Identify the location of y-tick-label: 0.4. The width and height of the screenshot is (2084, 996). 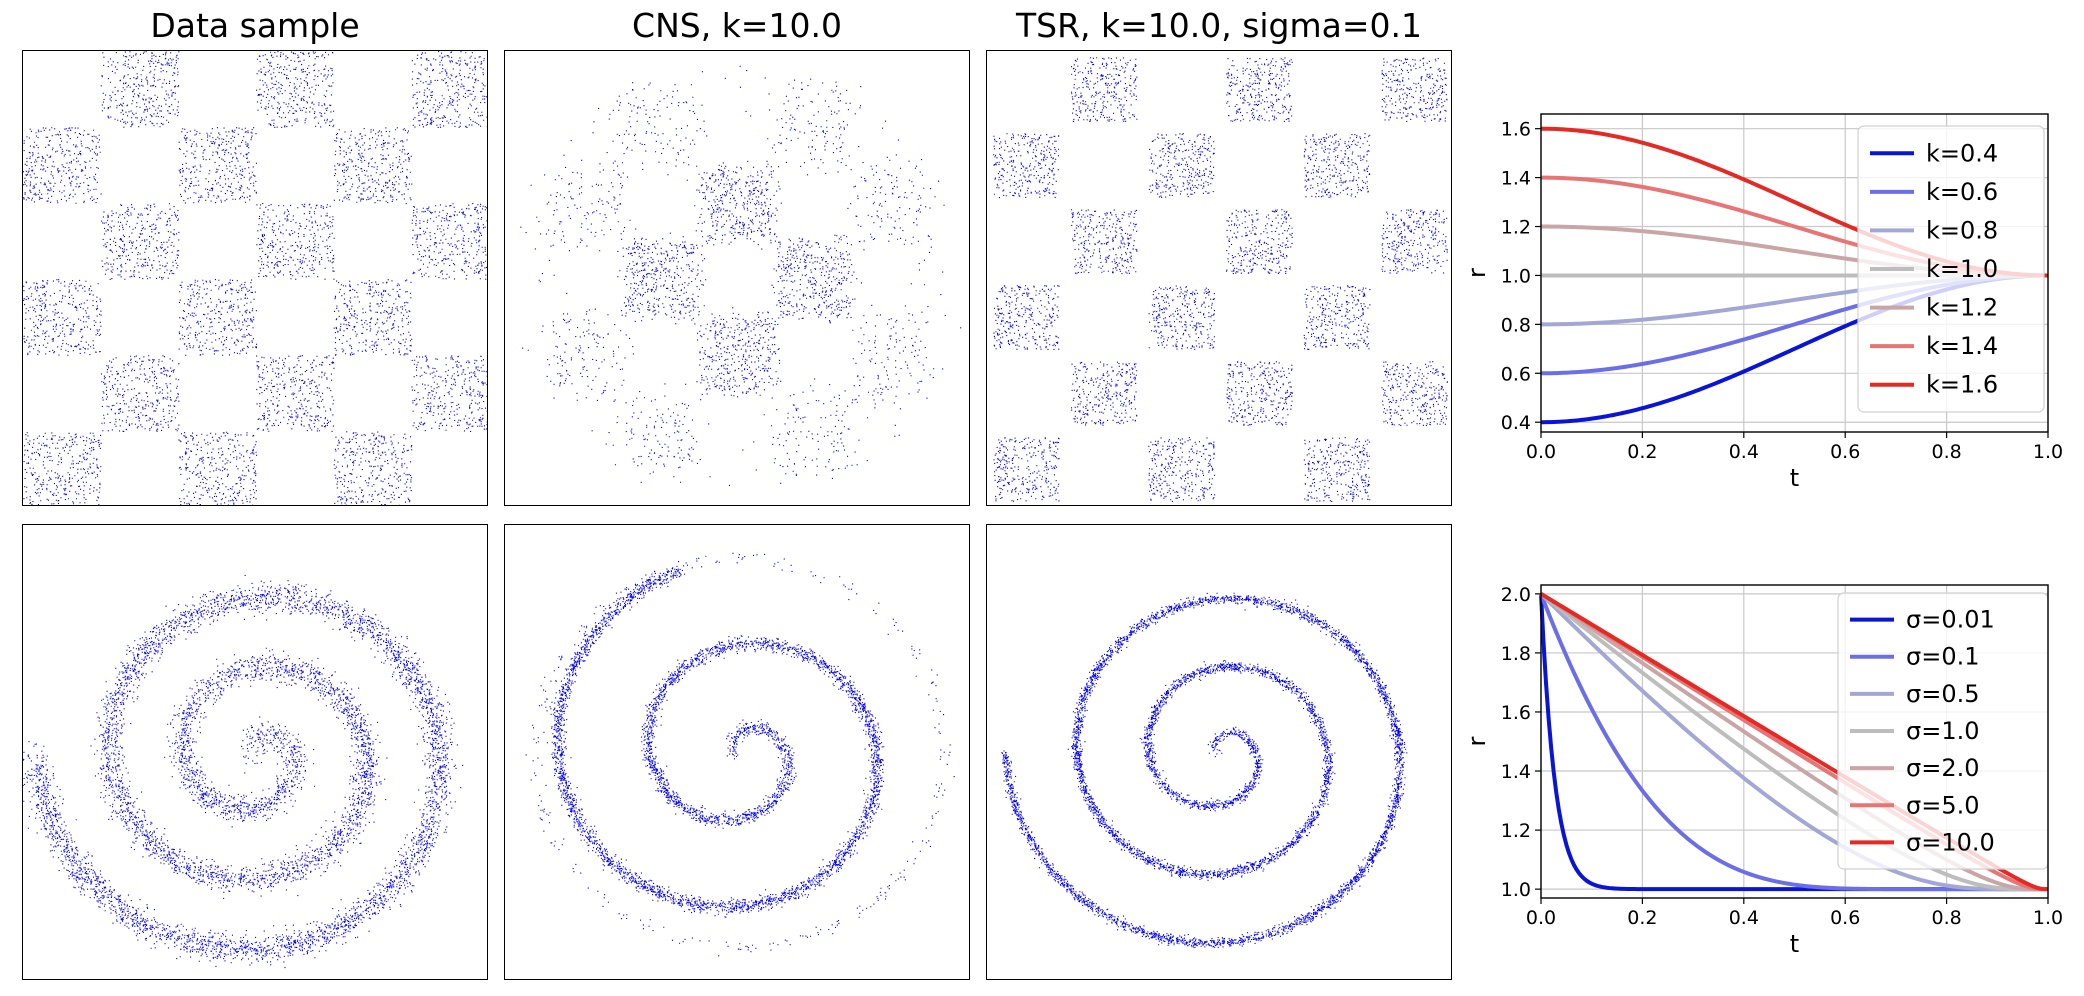
(1516, 423).